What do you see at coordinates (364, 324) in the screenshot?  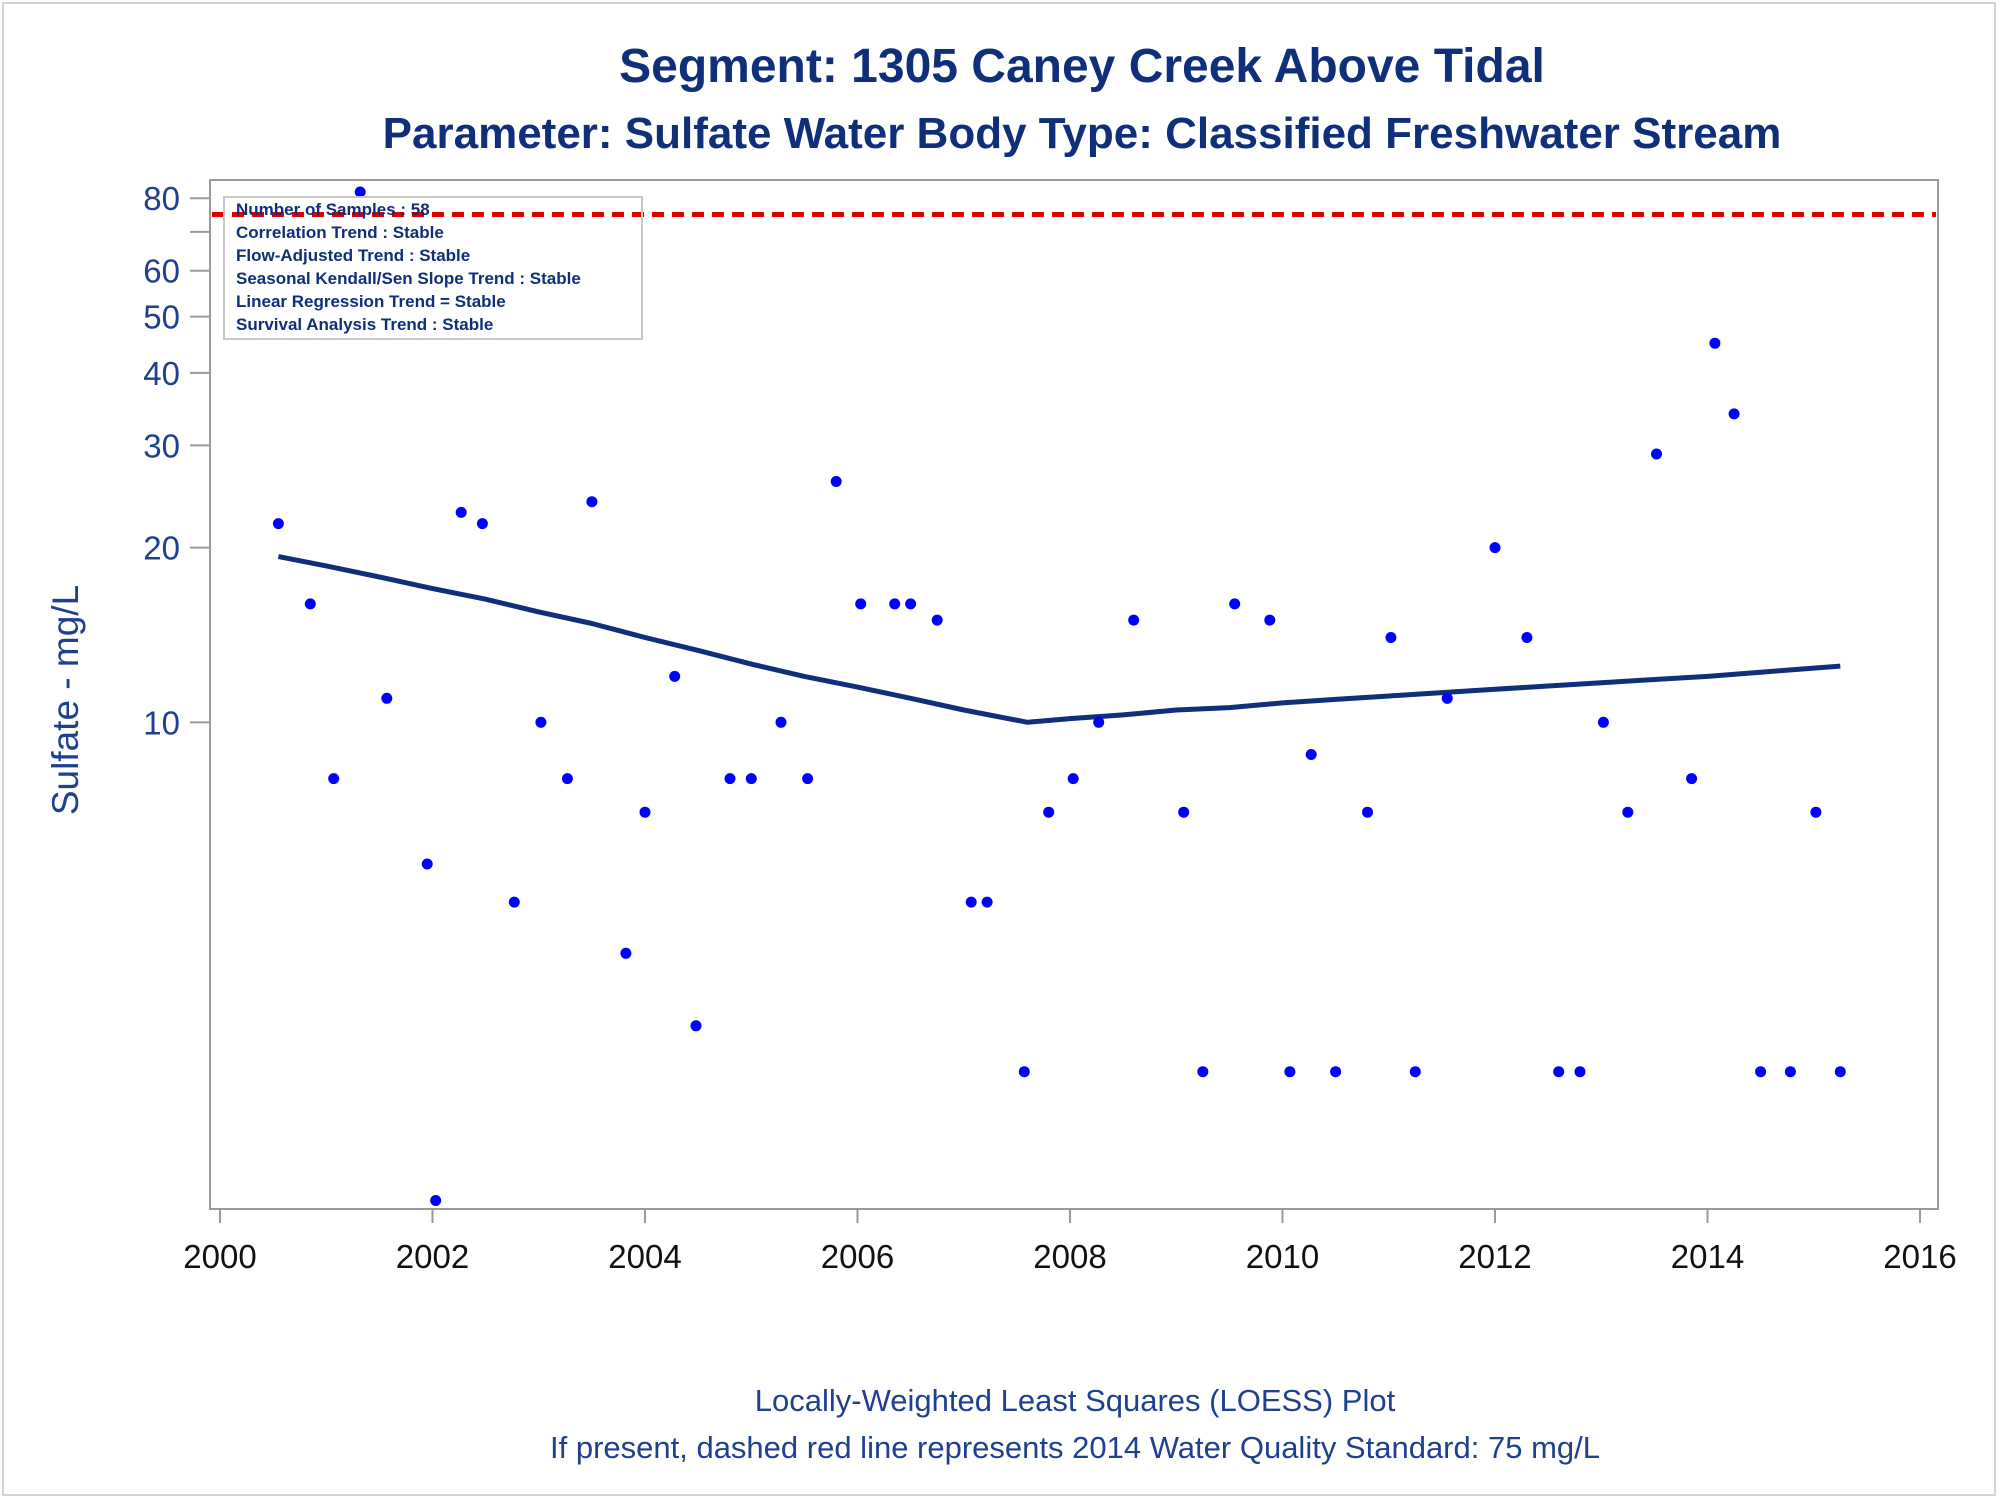 I see `stats-line: Survival Analysis Trend : Stable` at bounding box center [364, 324].